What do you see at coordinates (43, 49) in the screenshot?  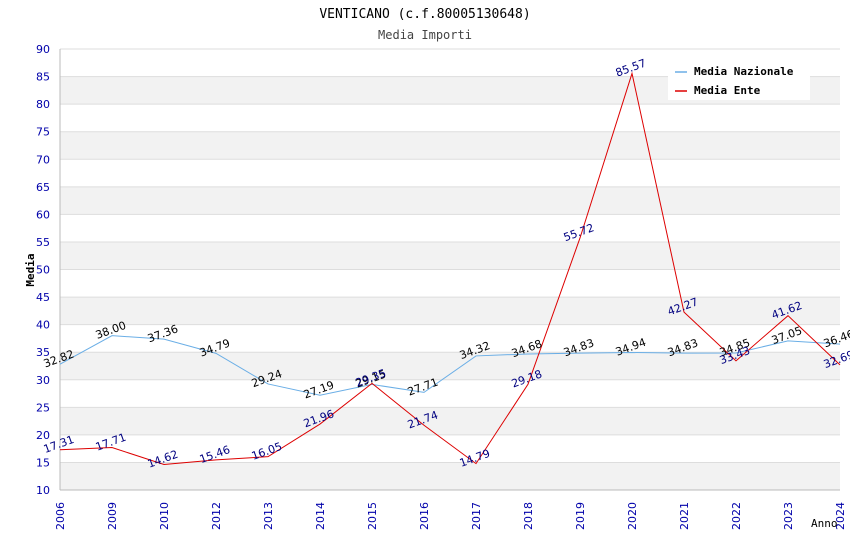 I see `y-tick-label: 90` at bounding box center [43, 49].